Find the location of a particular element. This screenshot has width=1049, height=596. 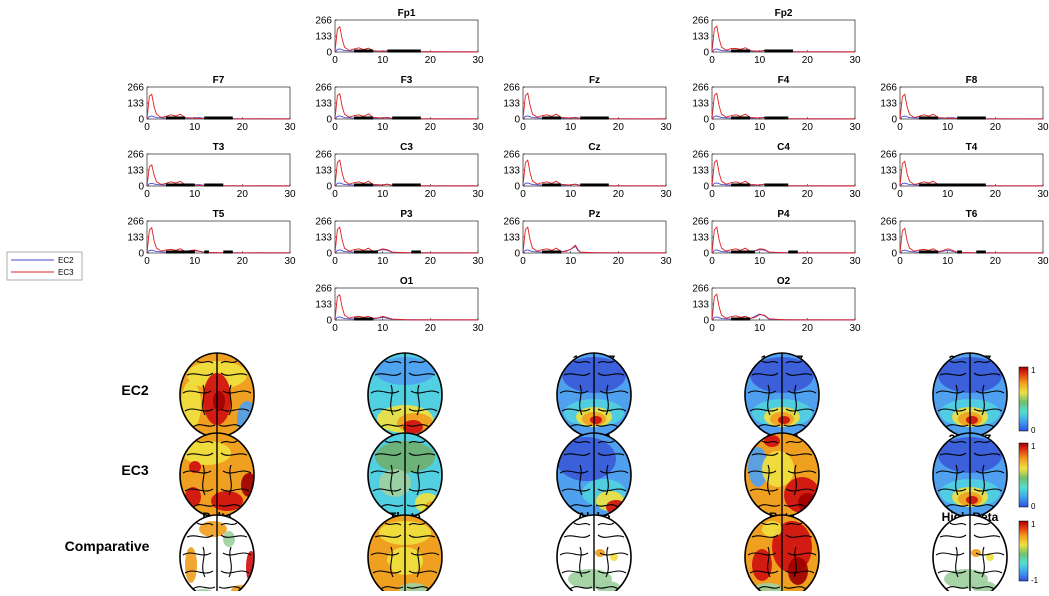

panel-pz: Pz 0 133 266 0 10 20 30 is located at coordinates (587, 238).